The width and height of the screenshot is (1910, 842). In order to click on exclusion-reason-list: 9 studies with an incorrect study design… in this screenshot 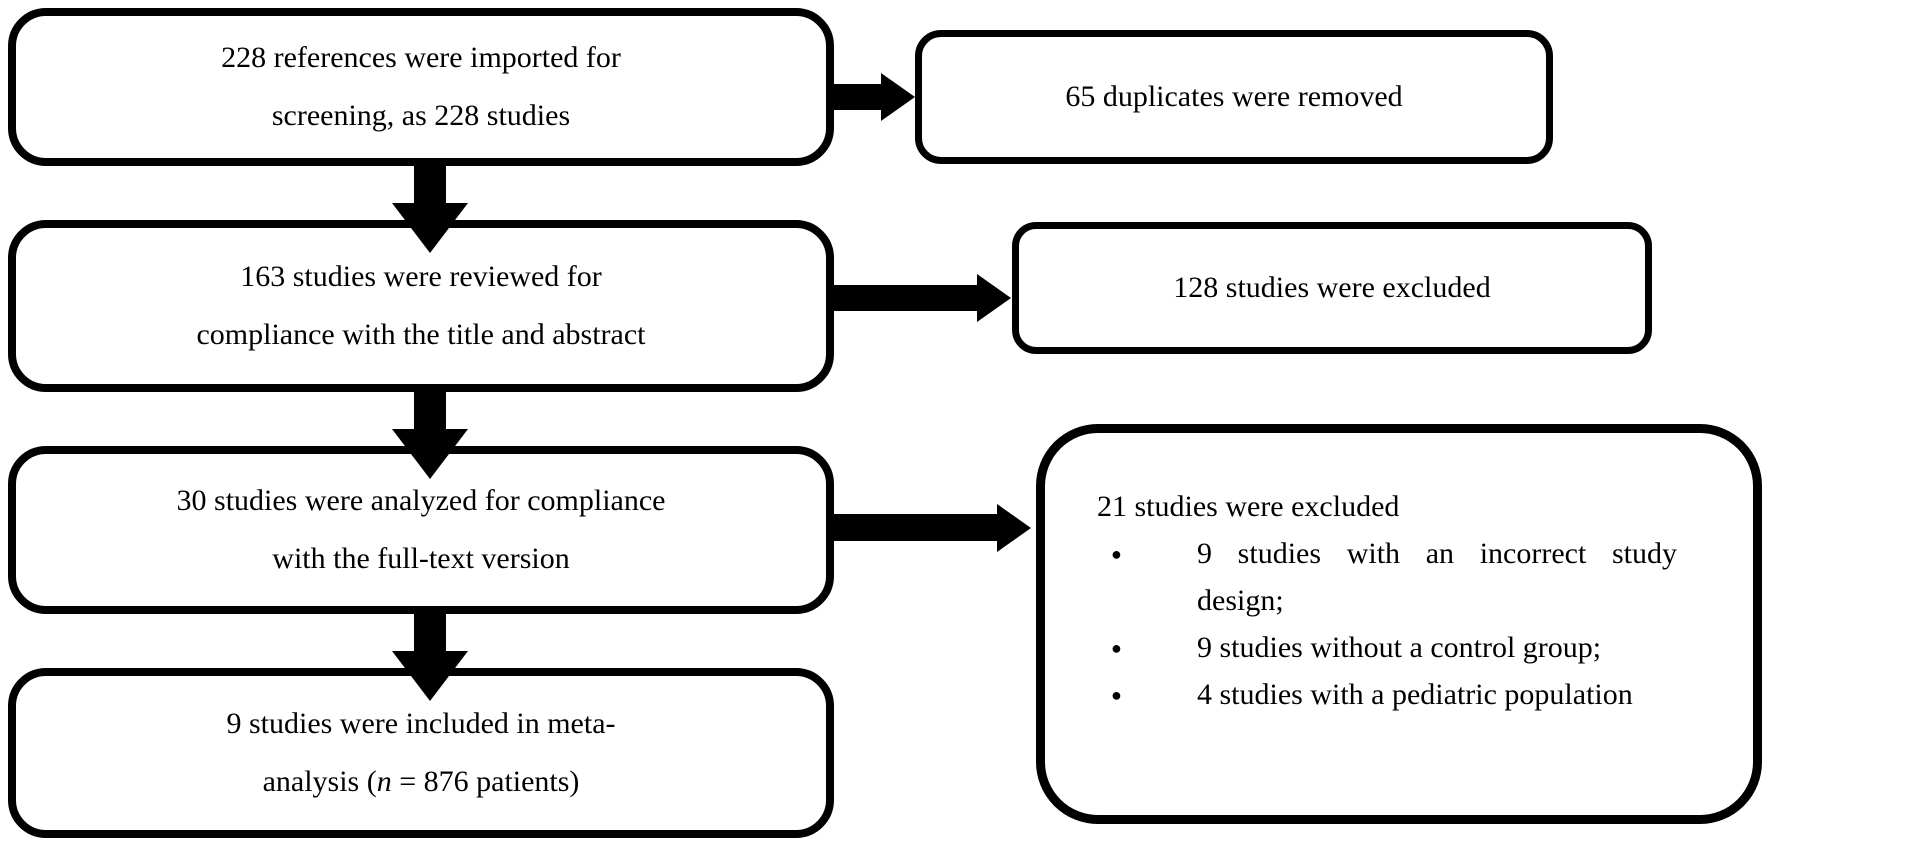, I will do `click(1403, 624)`.